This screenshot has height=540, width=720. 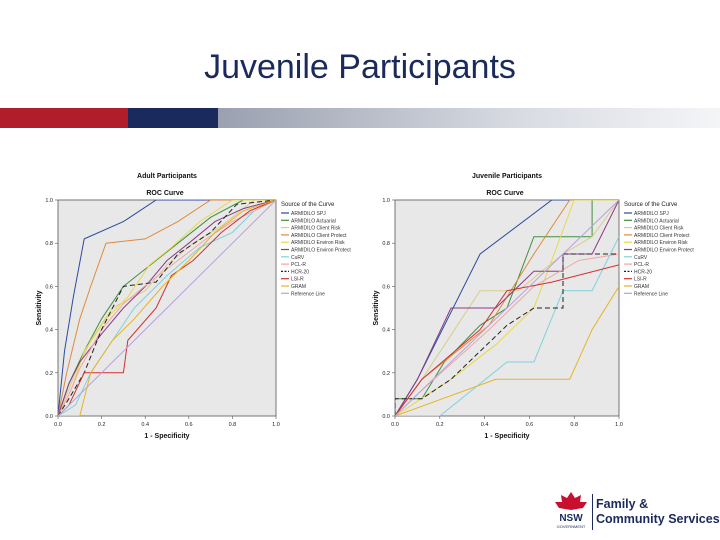 What do you see at coordinates (167, 176) in the screenshot?
I see `chart-title: Adult Participants` at bounding box center [167, 176].